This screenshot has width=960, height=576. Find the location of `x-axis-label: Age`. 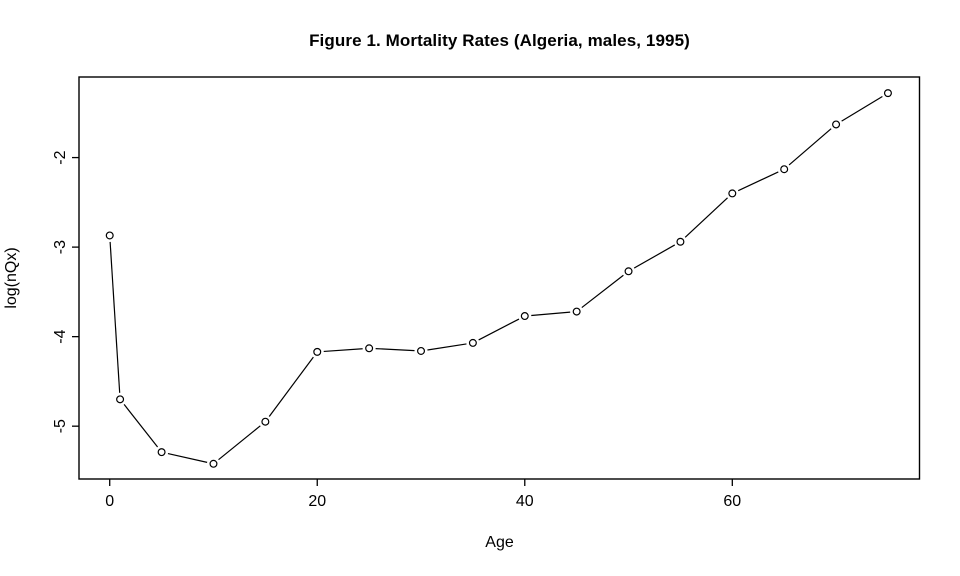

x-axis-label: Age is located at coordinates (499, 542).